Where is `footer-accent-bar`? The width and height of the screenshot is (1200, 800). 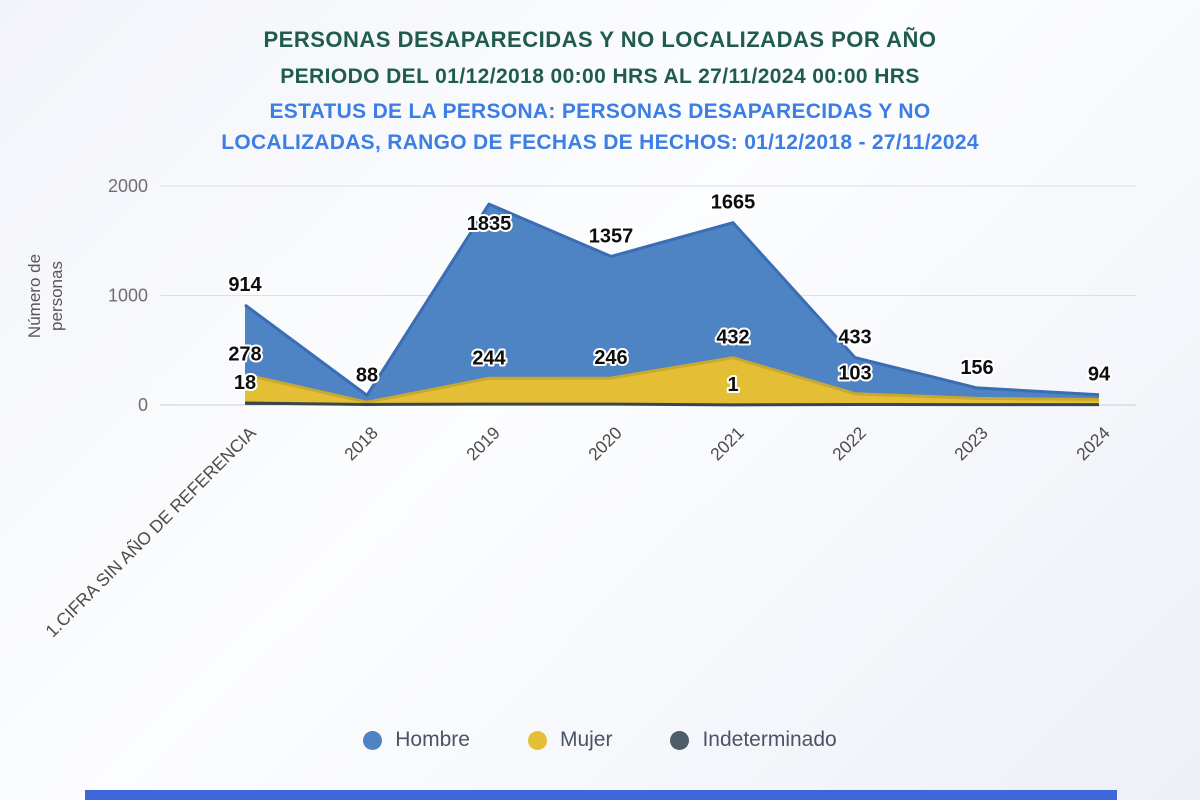
footer-accent-bar is located at coordinates (601, 795).